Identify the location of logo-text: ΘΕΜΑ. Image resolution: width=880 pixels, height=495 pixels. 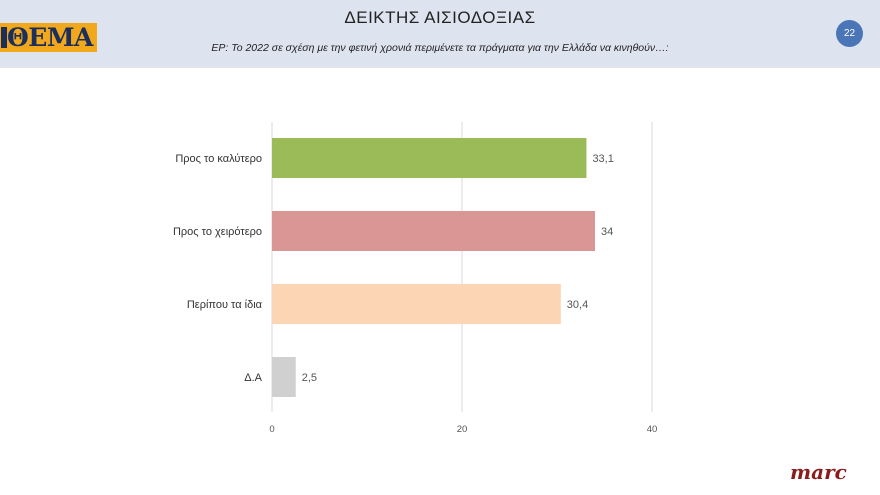
(50, 37).